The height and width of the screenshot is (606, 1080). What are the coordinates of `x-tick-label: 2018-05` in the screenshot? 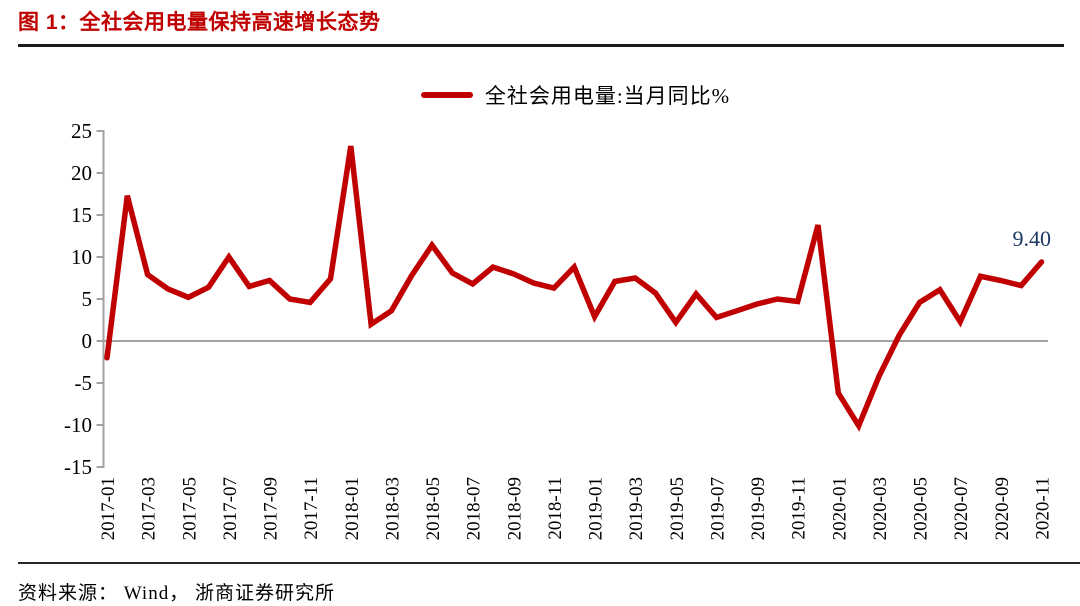 It's located at (433, 508).